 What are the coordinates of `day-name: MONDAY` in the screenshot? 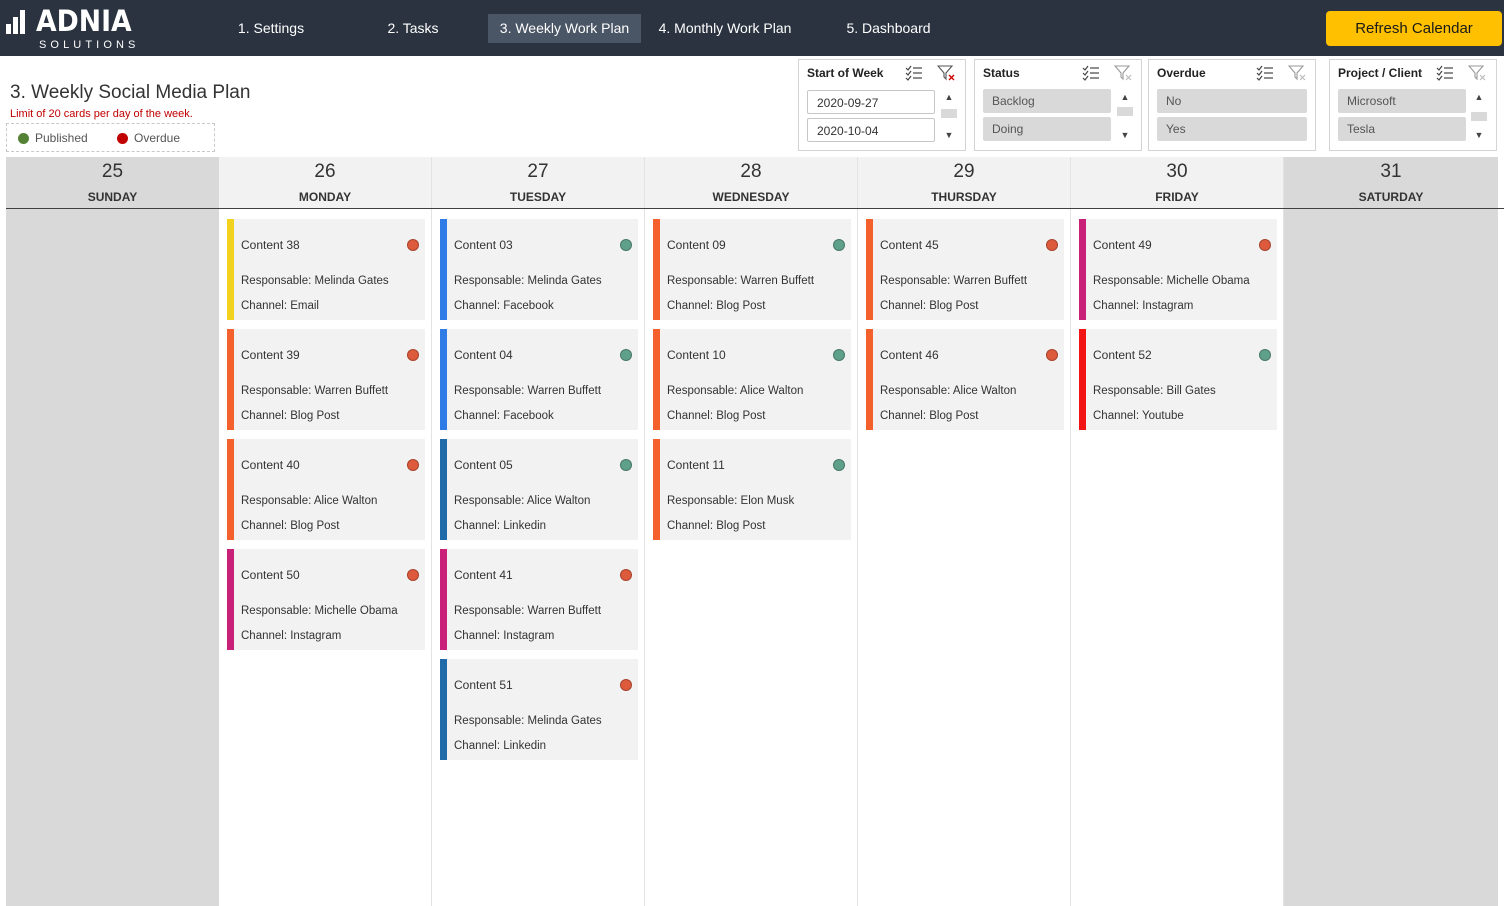 It's located at (325, 197).